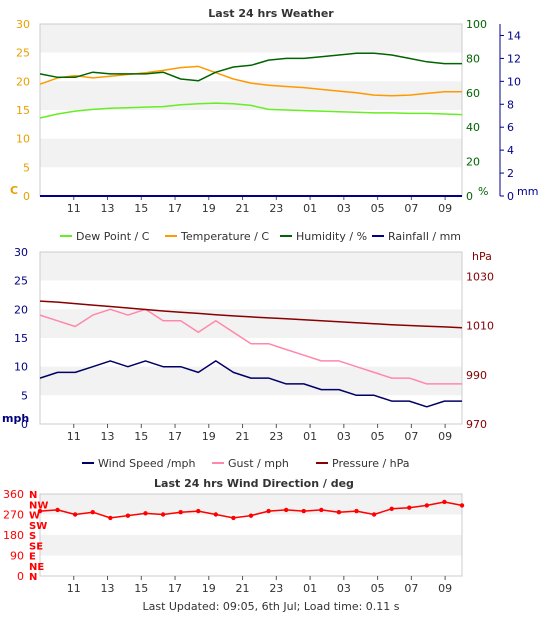  What do you see at coordinates (411, 208) in the screenshot?
I see `chart1-x-tick-label: 07` at bounding box center [411, 208].